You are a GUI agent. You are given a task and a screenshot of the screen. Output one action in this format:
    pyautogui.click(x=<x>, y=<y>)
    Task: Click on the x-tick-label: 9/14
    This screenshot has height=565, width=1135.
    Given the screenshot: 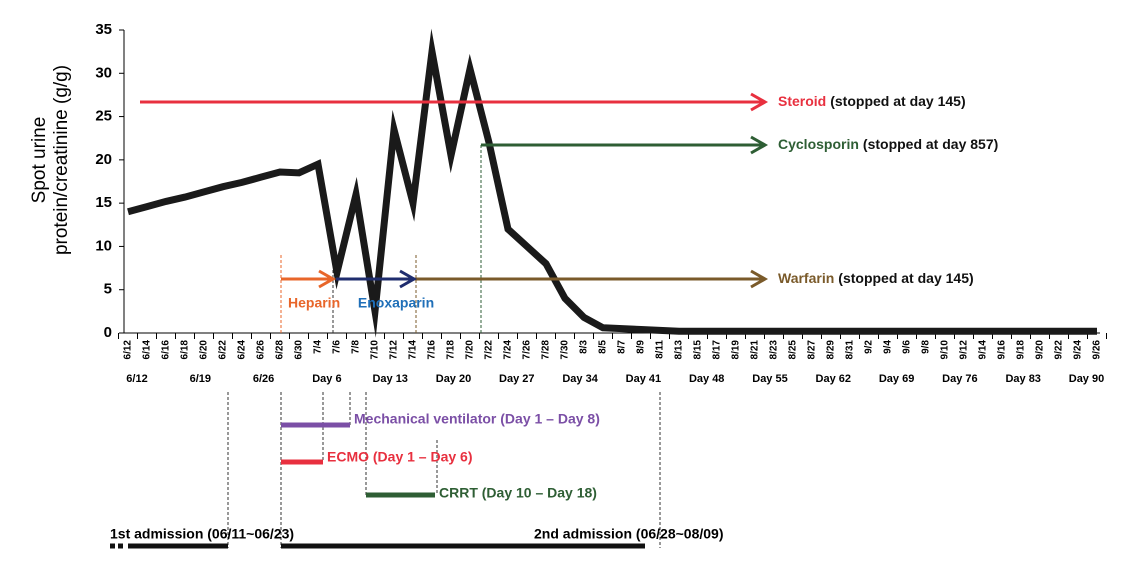 What is the action you would take?
    pyautogui.click(x=983, y=350)
    